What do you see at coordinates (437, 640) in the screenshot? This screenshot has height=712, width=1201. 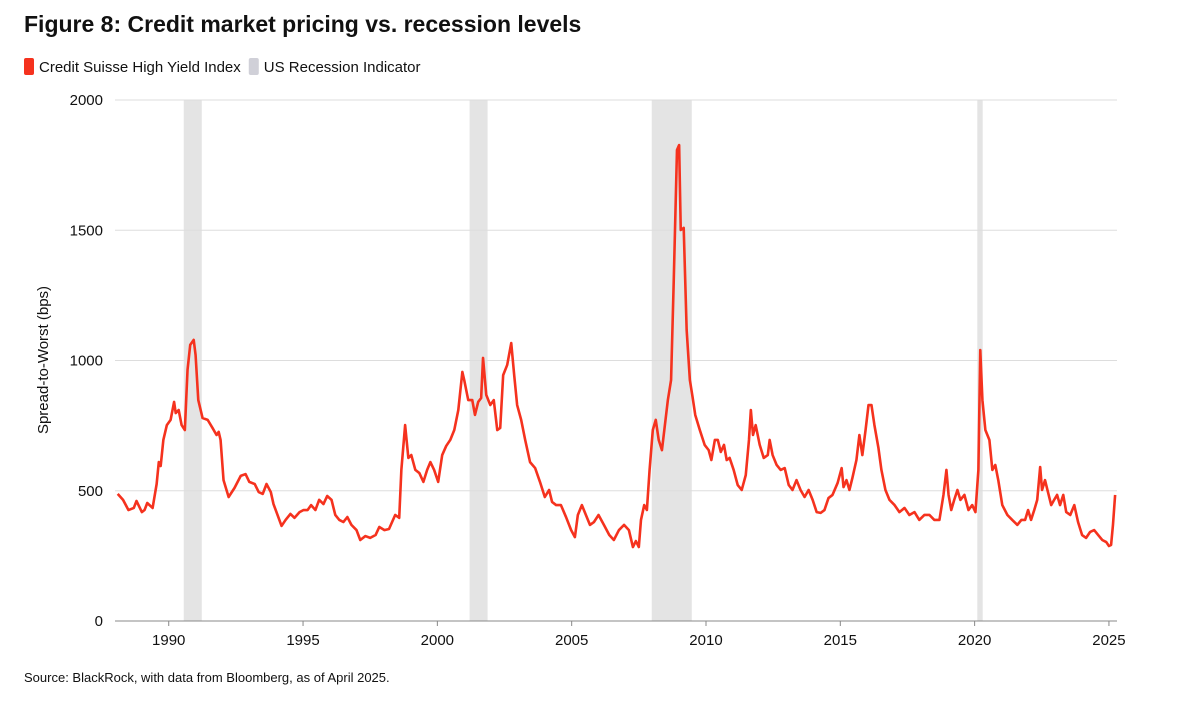 I see `x-tick-label: 2000` at bounding box center [437, 640].